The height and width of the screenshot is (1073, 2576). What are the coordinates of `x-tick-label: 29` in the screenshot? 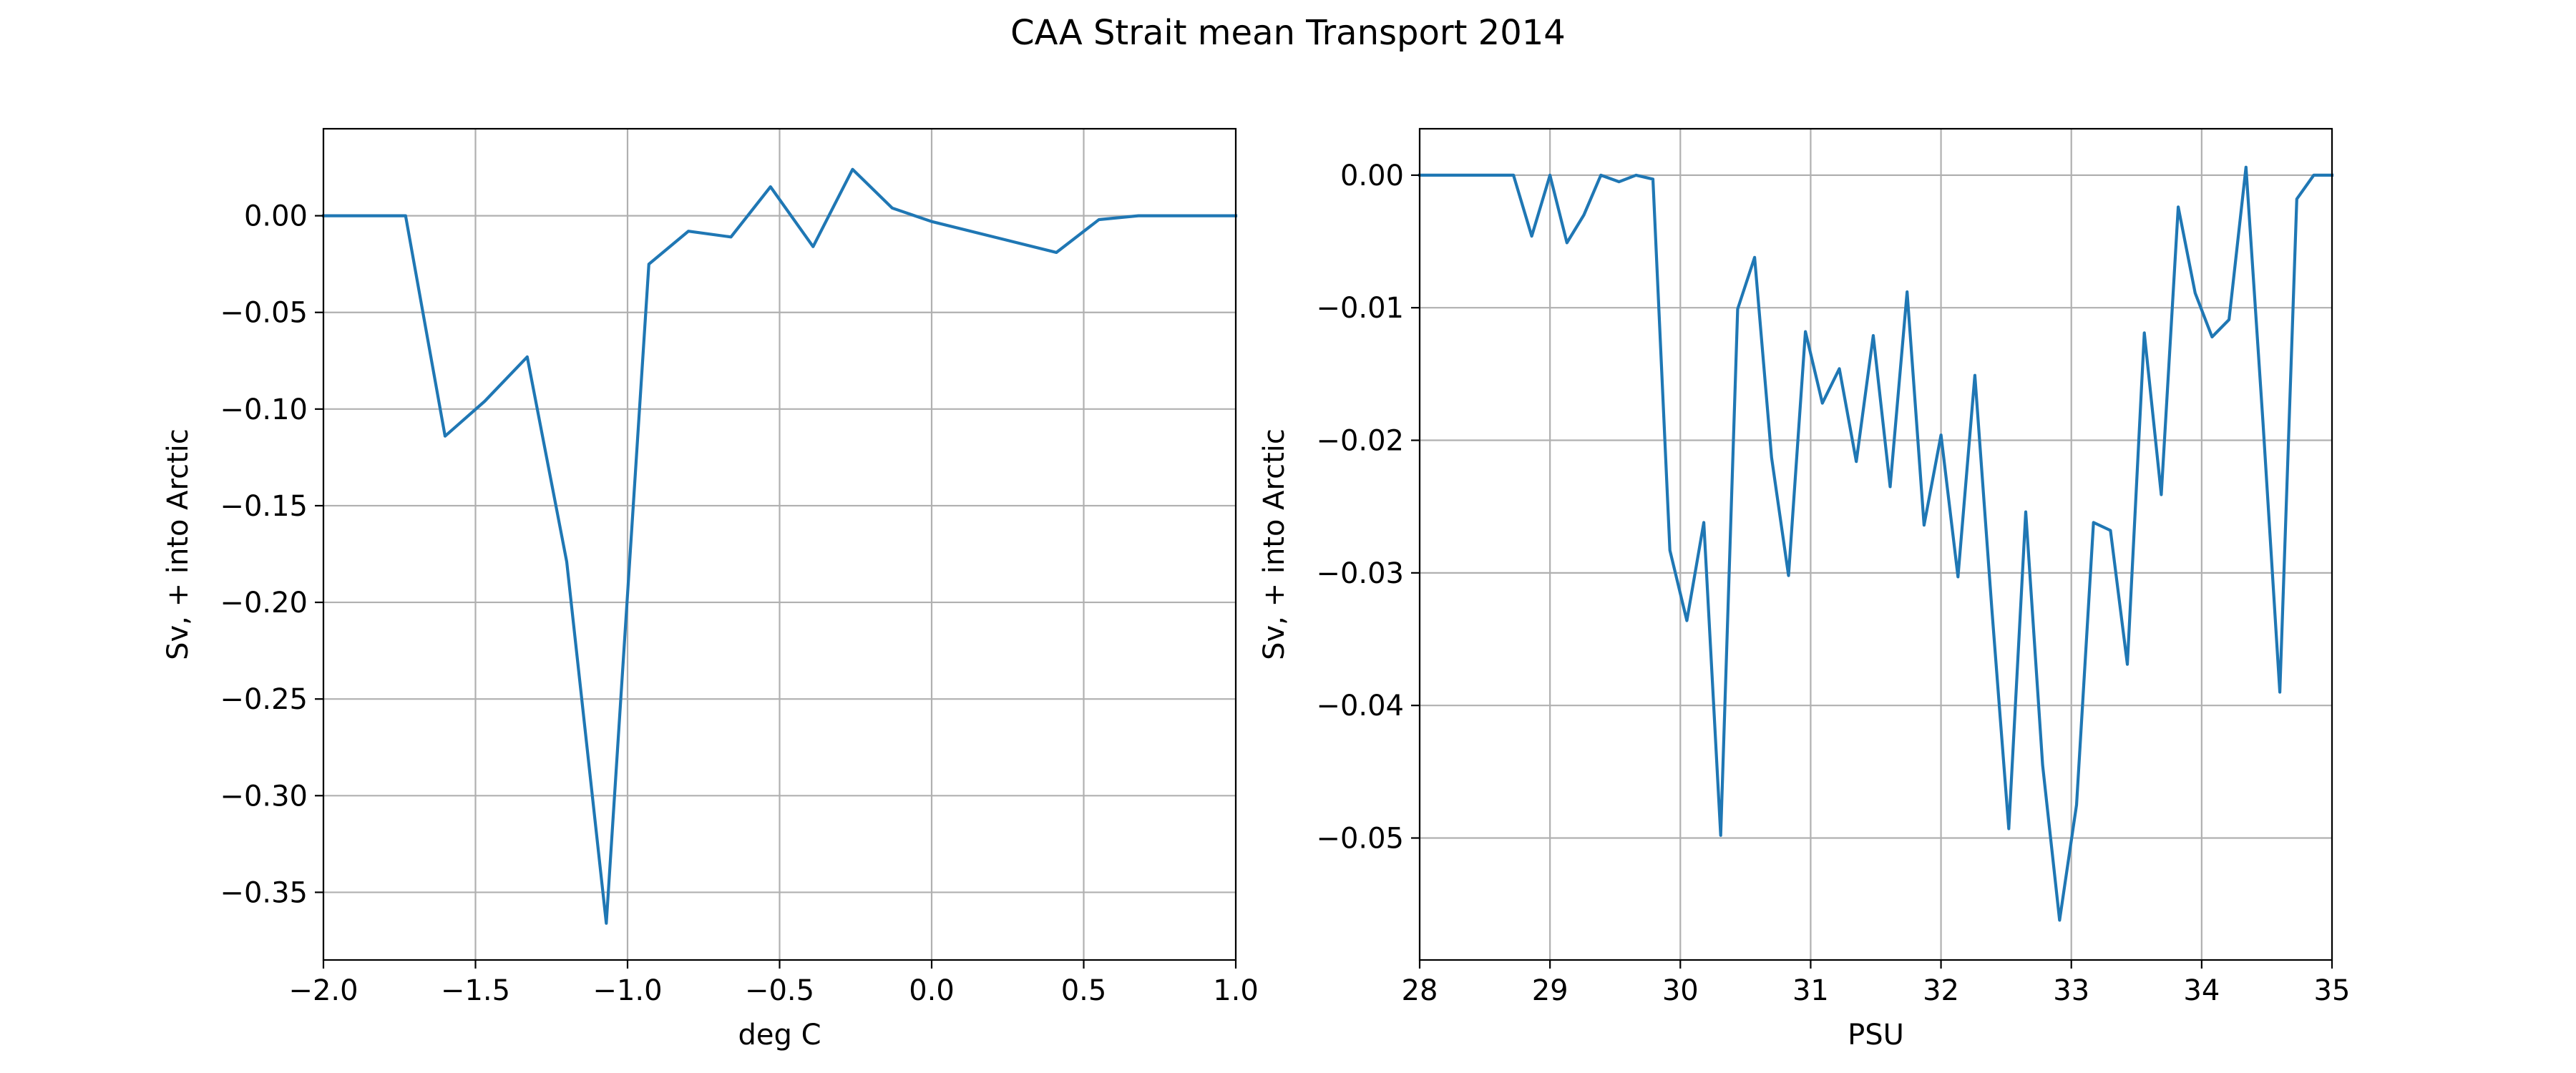 It's located at (1550, 990).